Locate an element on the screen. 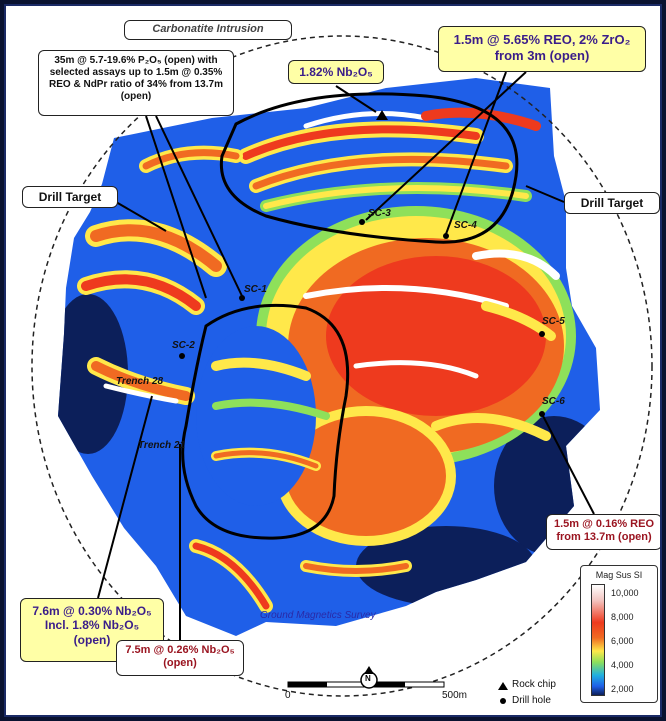 The height and width of the screenshot is (721, 666). drill-hole-sc5 is located at coordinates (542, 334).